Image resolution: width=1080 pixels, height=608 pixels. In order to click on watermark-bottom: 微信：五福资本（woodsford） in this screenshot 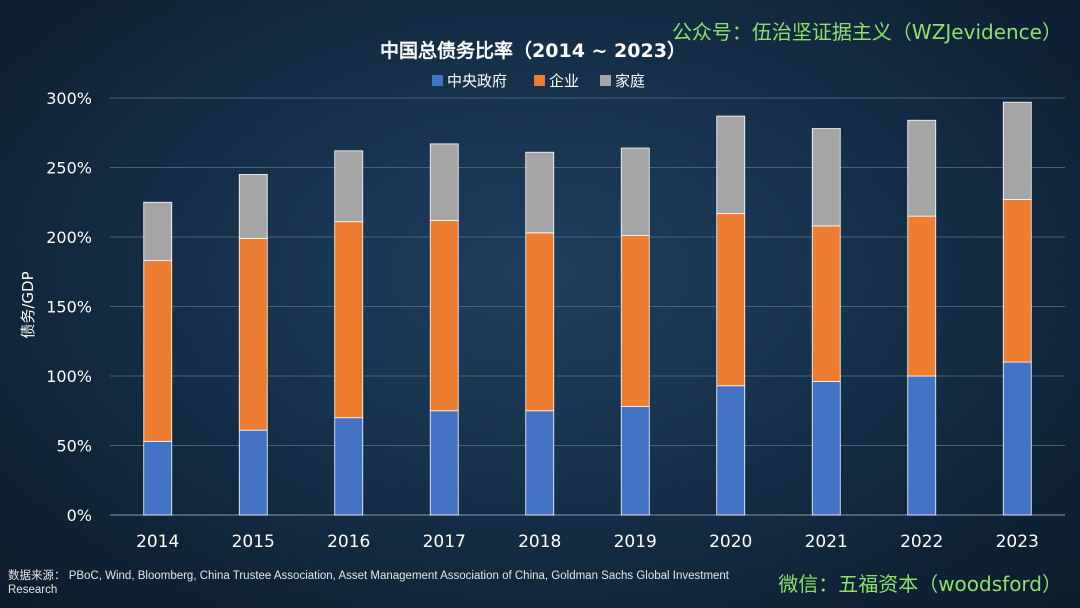, I will do `click(920, 584)`.